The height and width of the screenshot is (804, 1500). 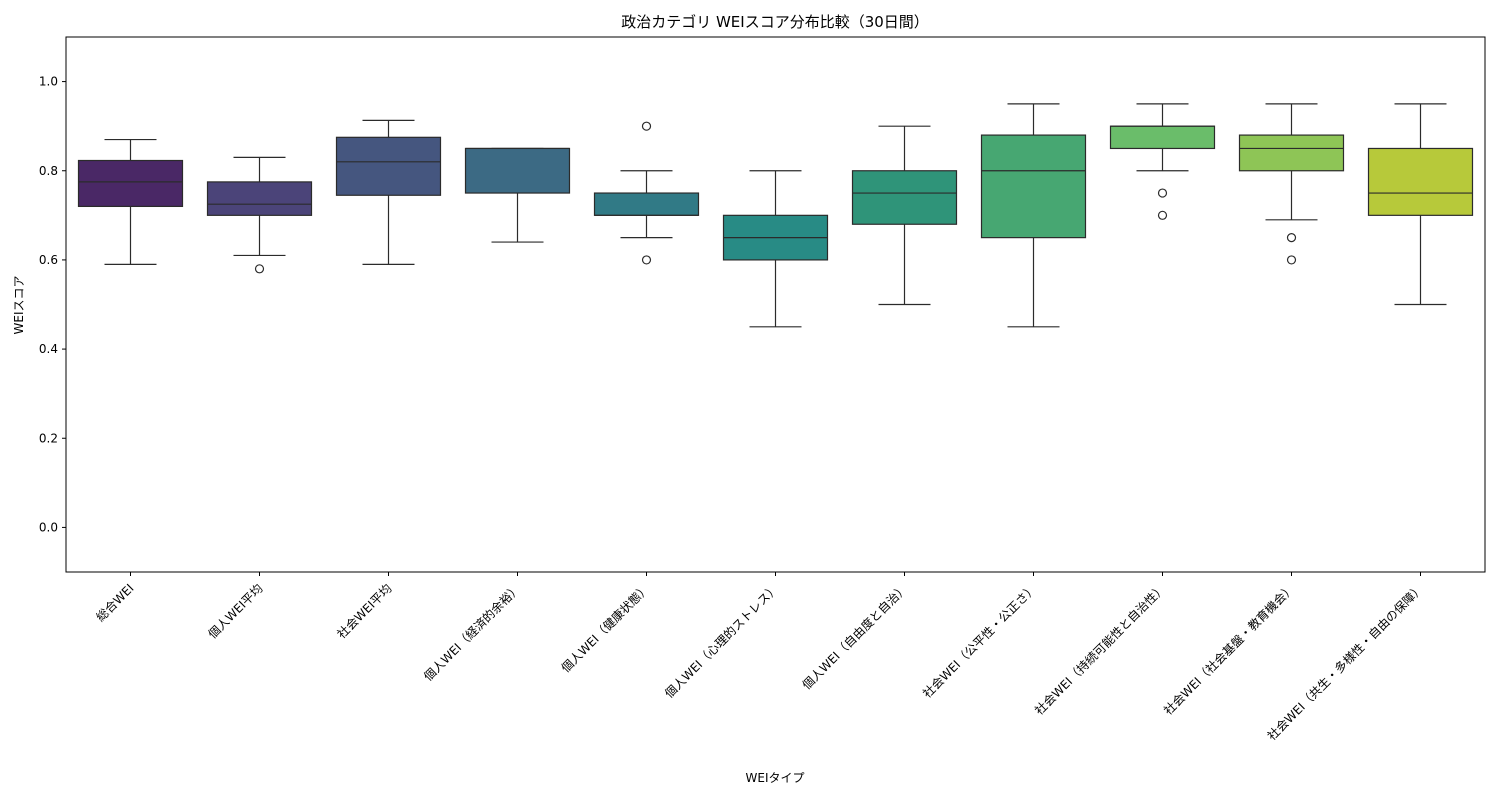 What do you see at coordinates (48, 438) in the screenshot?
I see `y-tick-label: 0.2` at bounding box center [48, 438].